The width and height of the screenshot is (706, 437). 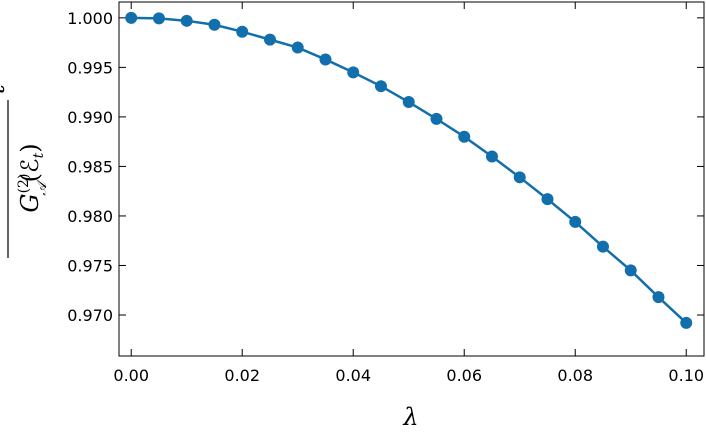 I want to click on y-label-base: G, so click(x=30, y=202).